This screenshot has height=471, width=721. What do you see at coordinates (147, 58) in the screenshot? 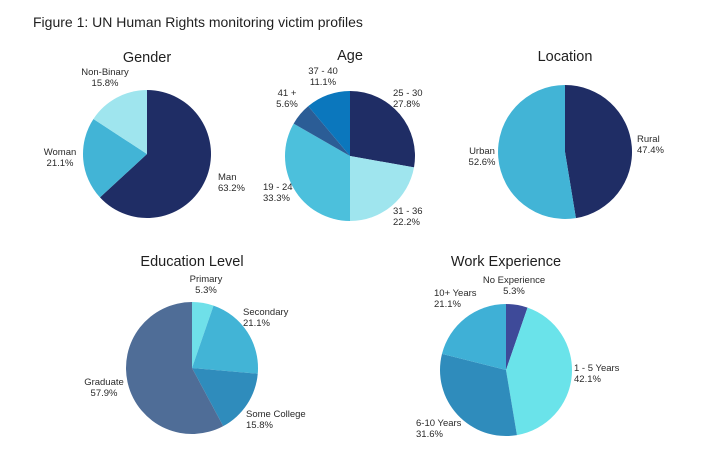
I see `gender-chart-title: Gender` at bounding box center [147, 58].